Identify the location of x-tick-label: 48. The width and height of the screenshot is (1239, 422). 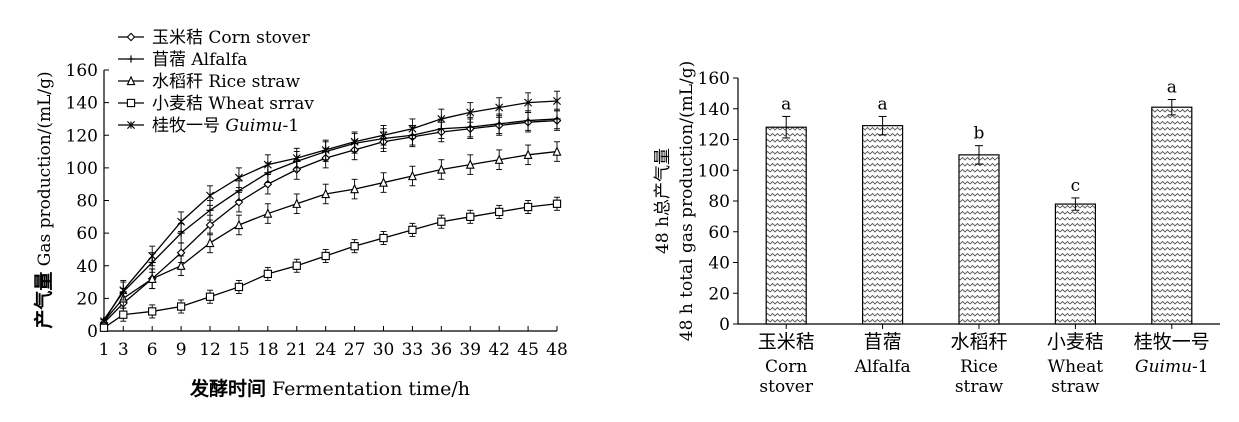
(557, 350).